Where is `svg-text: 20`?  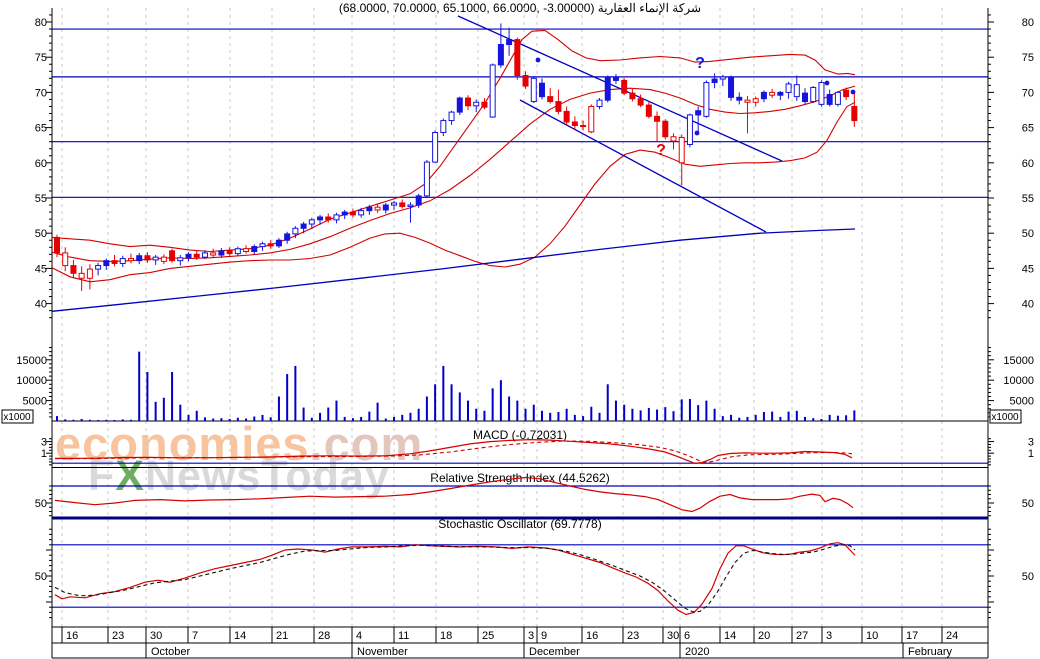
svg-text: 20 is located at coordinates (764, 636).